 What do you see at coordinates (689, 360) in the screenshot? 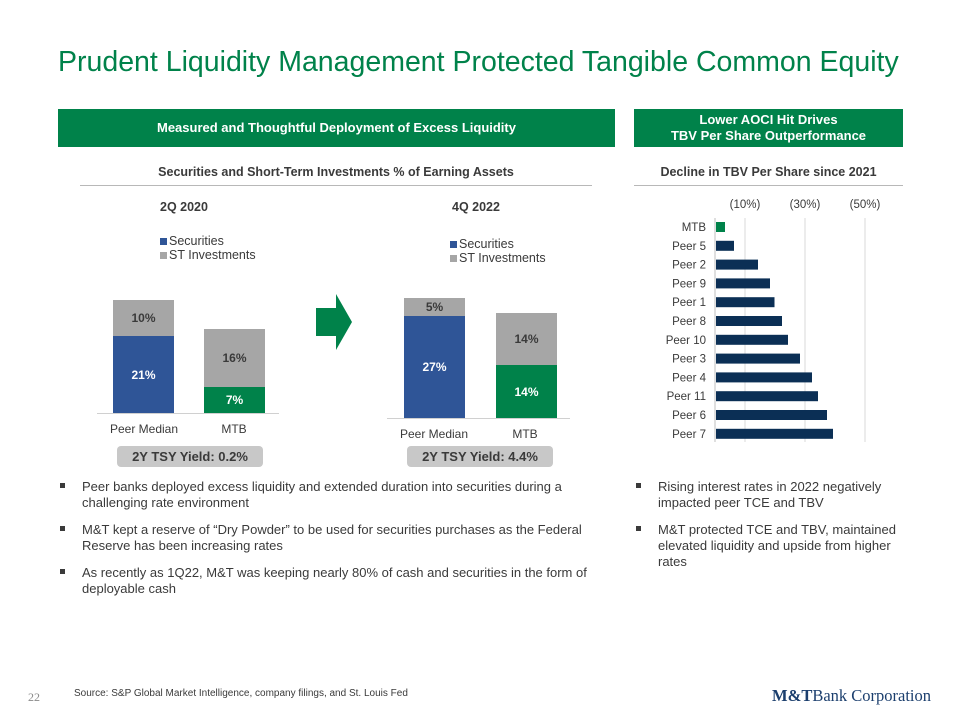
I see `tbv-category-label: Peer 3` at bounding box center [689, 360].